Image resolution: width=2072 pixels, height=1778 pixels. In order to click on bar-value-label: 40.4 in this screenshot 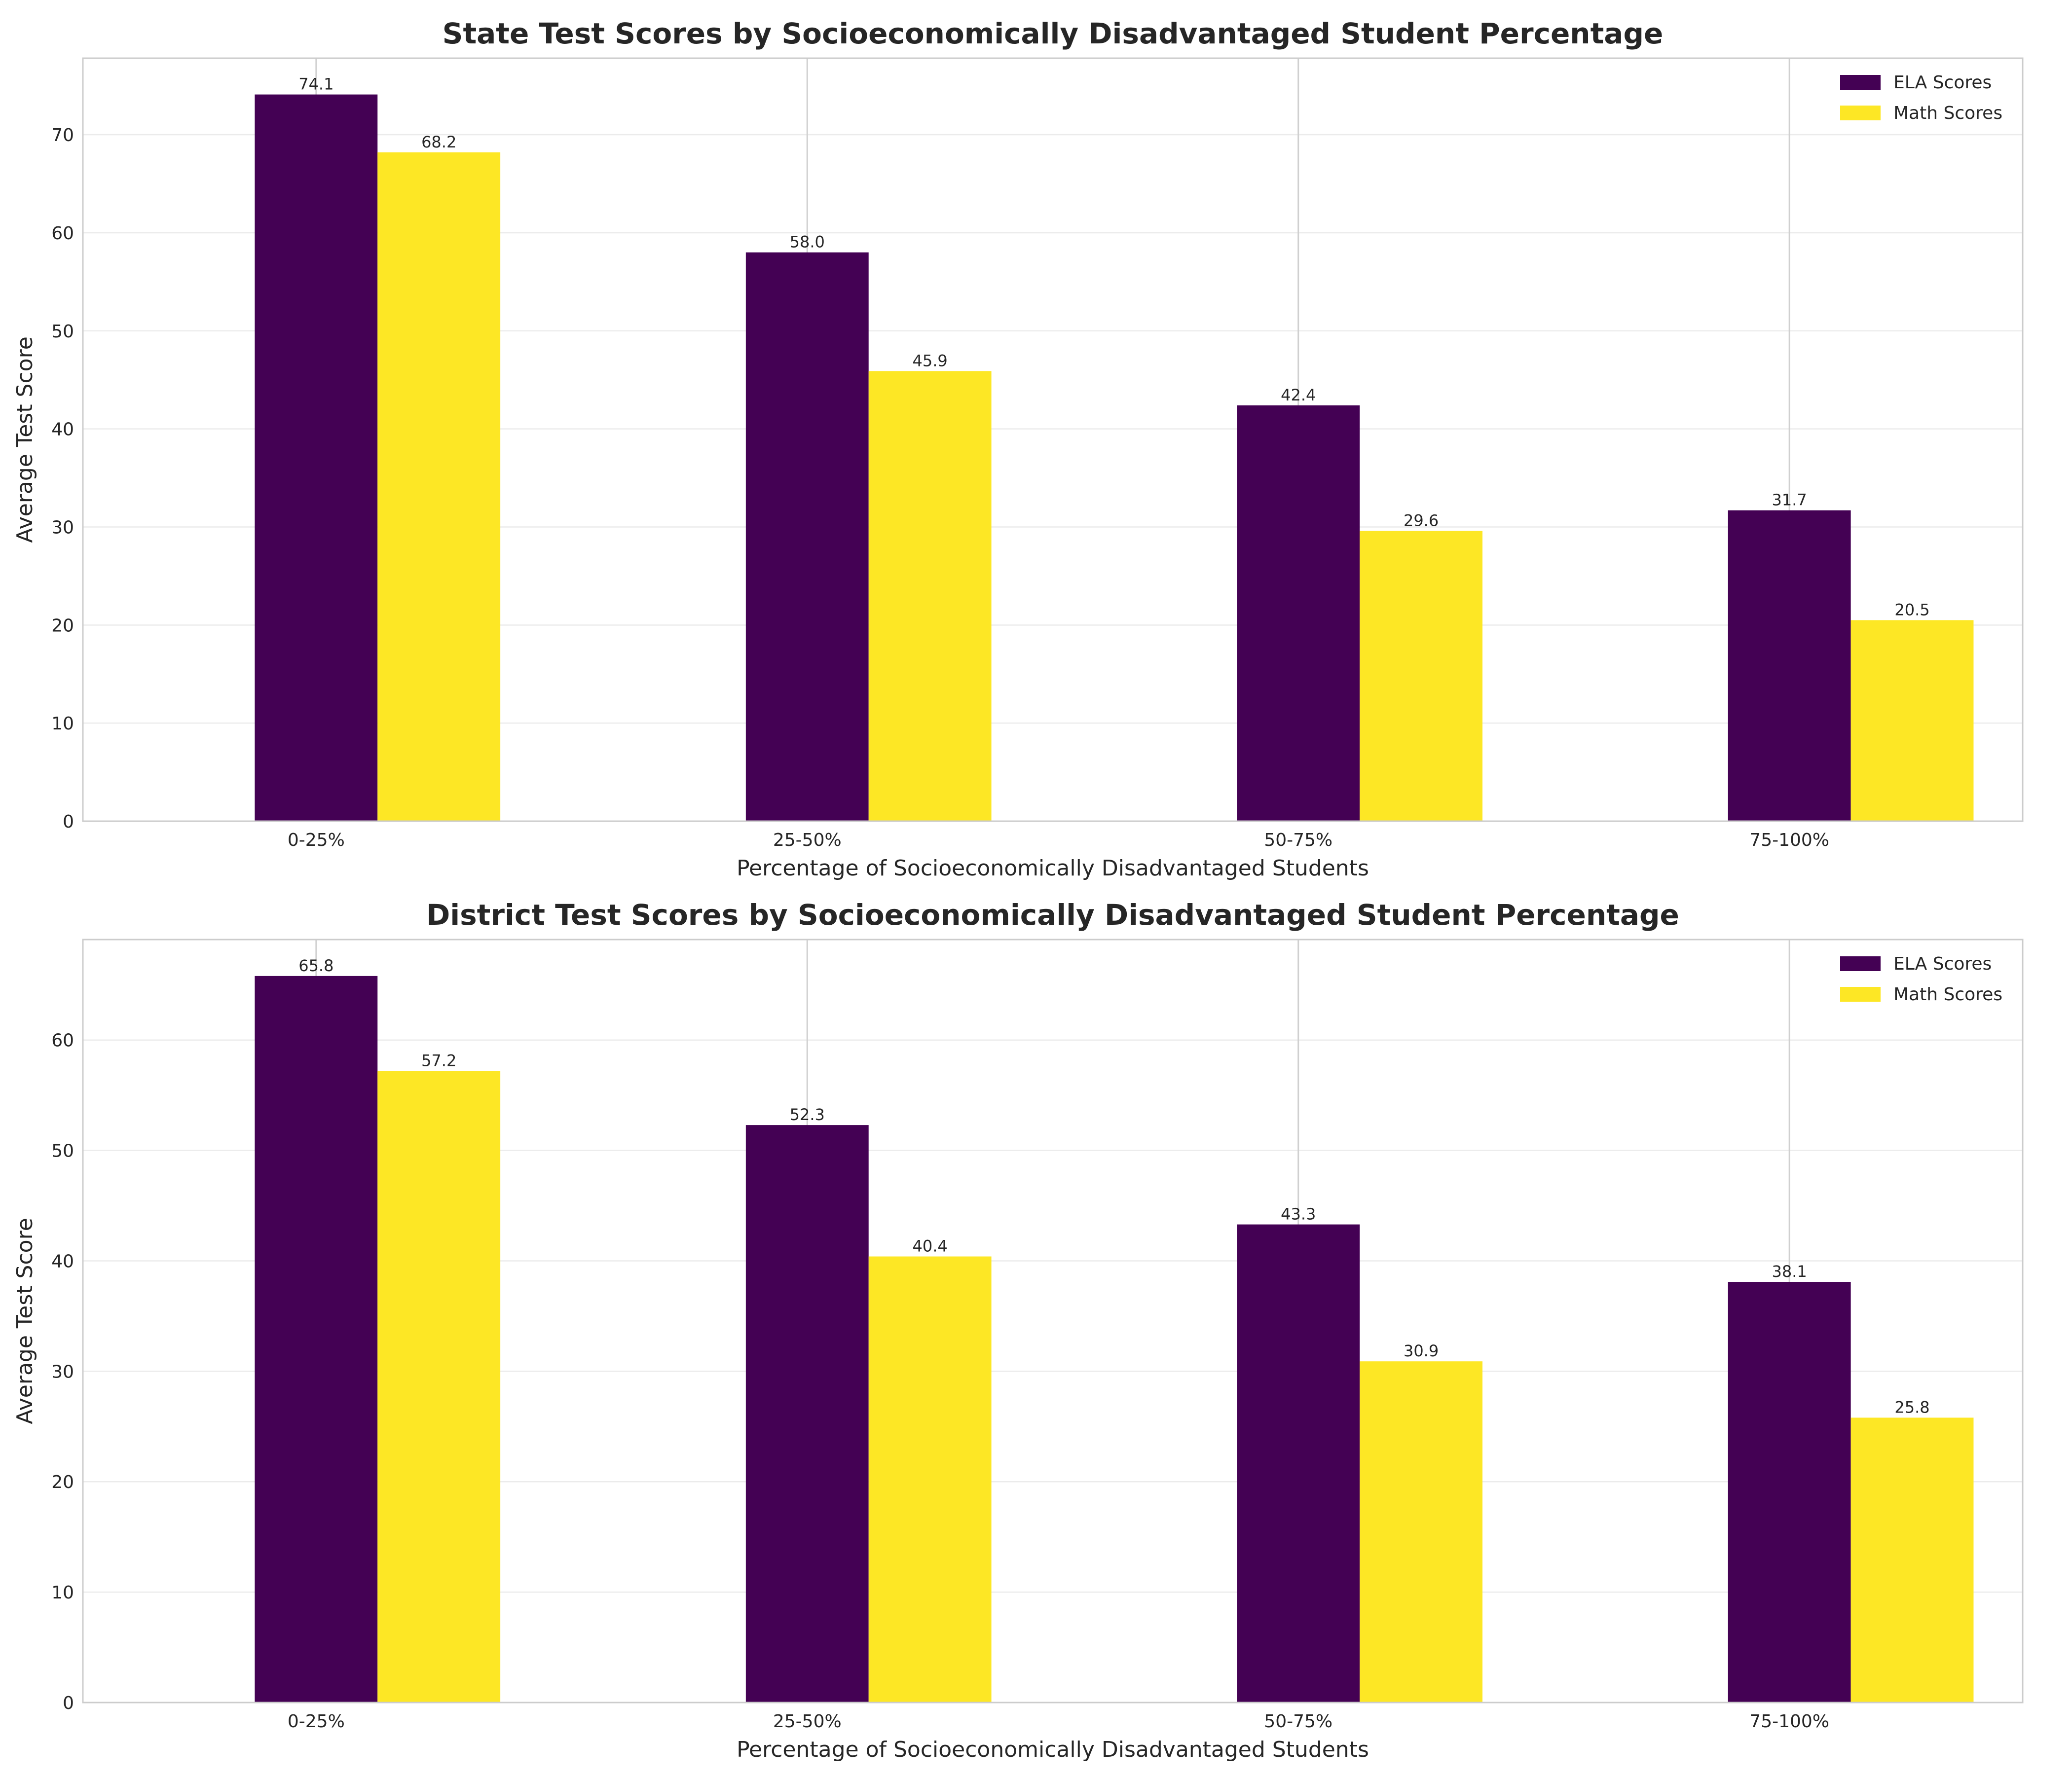, I will do `click(931, 1246)`.